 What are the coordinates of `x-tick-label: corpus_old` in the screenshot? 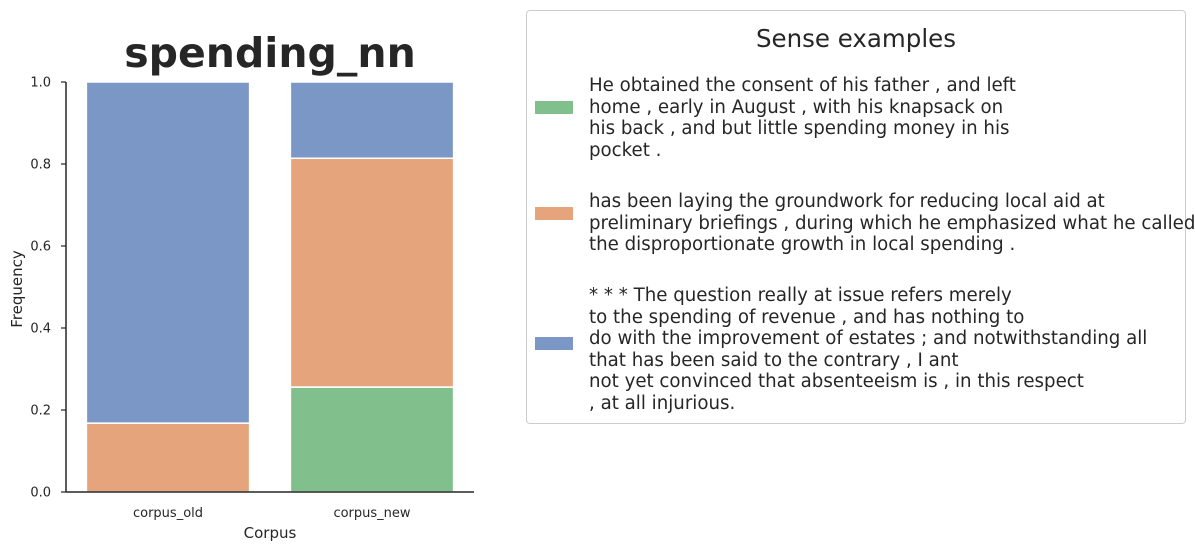 It's located at (168, 513).